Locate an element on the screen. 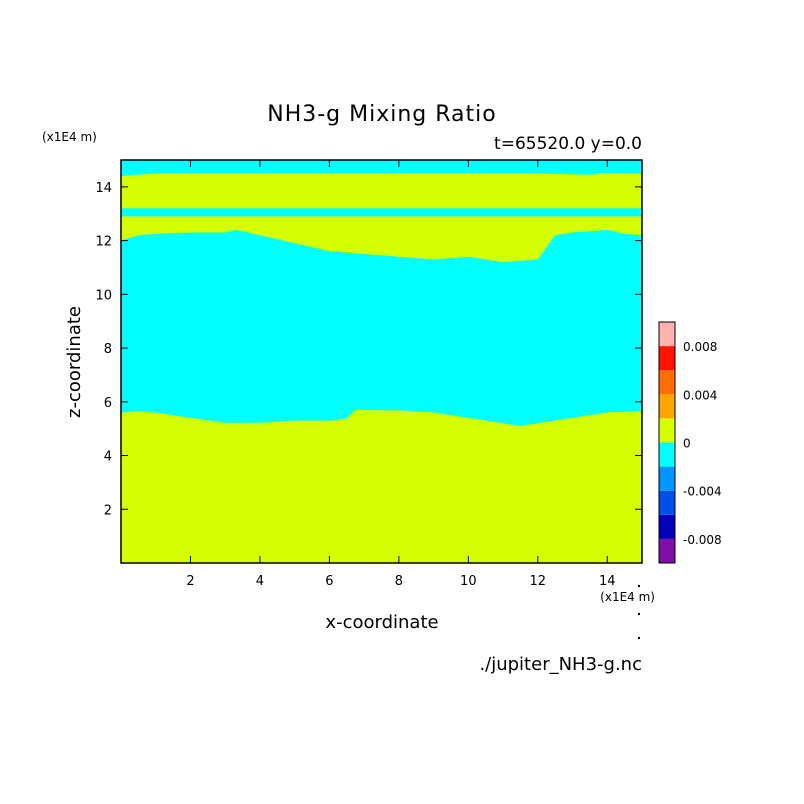 The width and height of the screenshot is (804, 804). colorbar-tick-label: -0.004 is located at coordinates (702, 492).